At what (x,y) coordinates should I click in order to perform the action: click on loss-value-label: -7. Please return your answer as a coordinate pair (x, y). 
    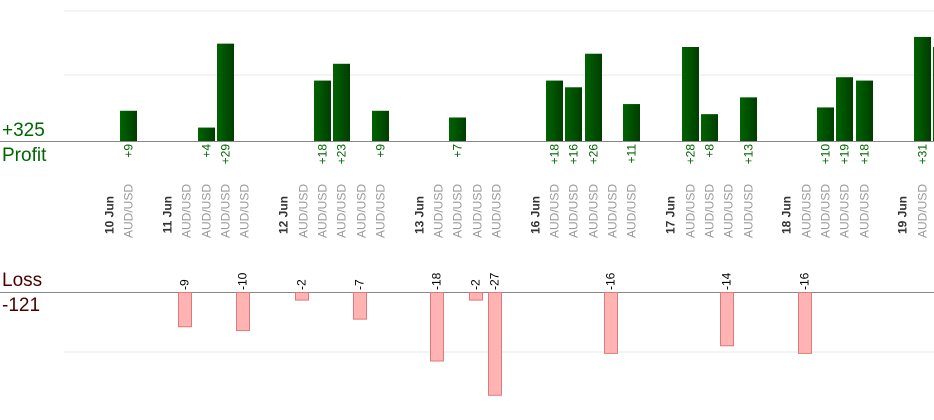
    Looking at the image, I should click on (360, 284).